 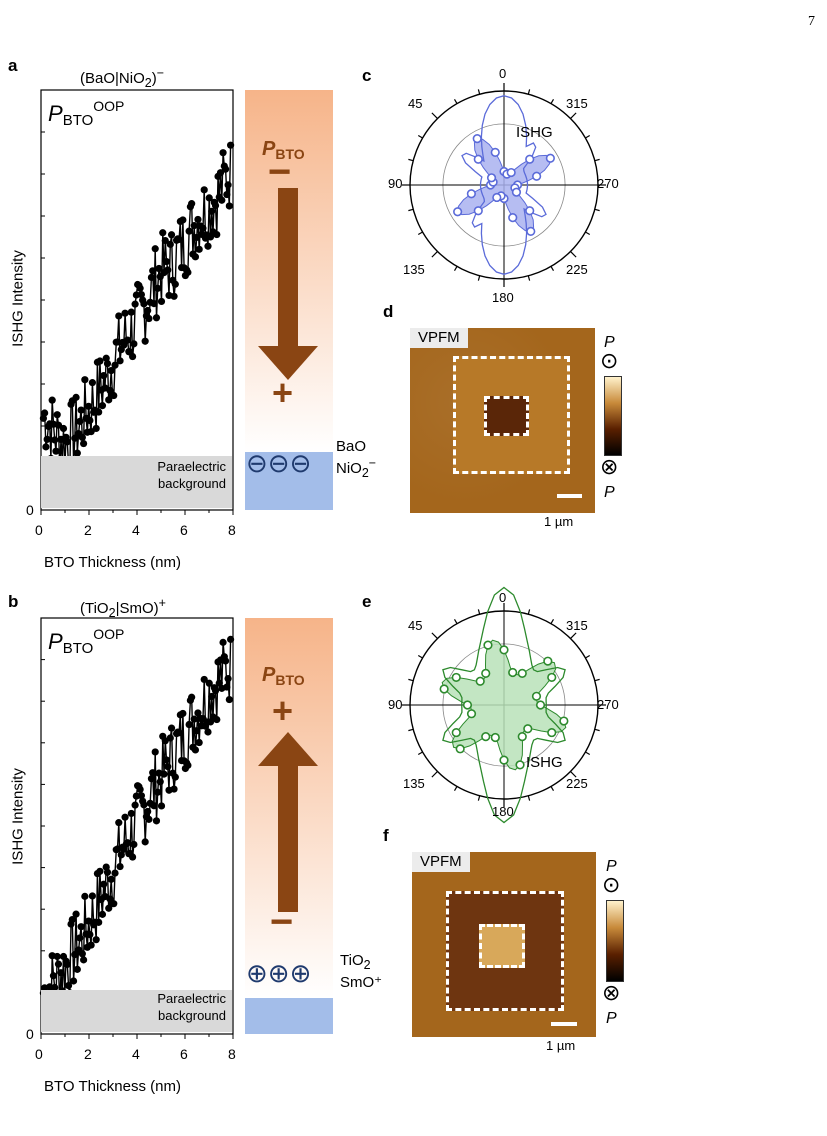 What do you see at coordinates (534, 132) in the screenshot?
I see `ishg-label-c: ISHG` at bounding box center [534, 132].